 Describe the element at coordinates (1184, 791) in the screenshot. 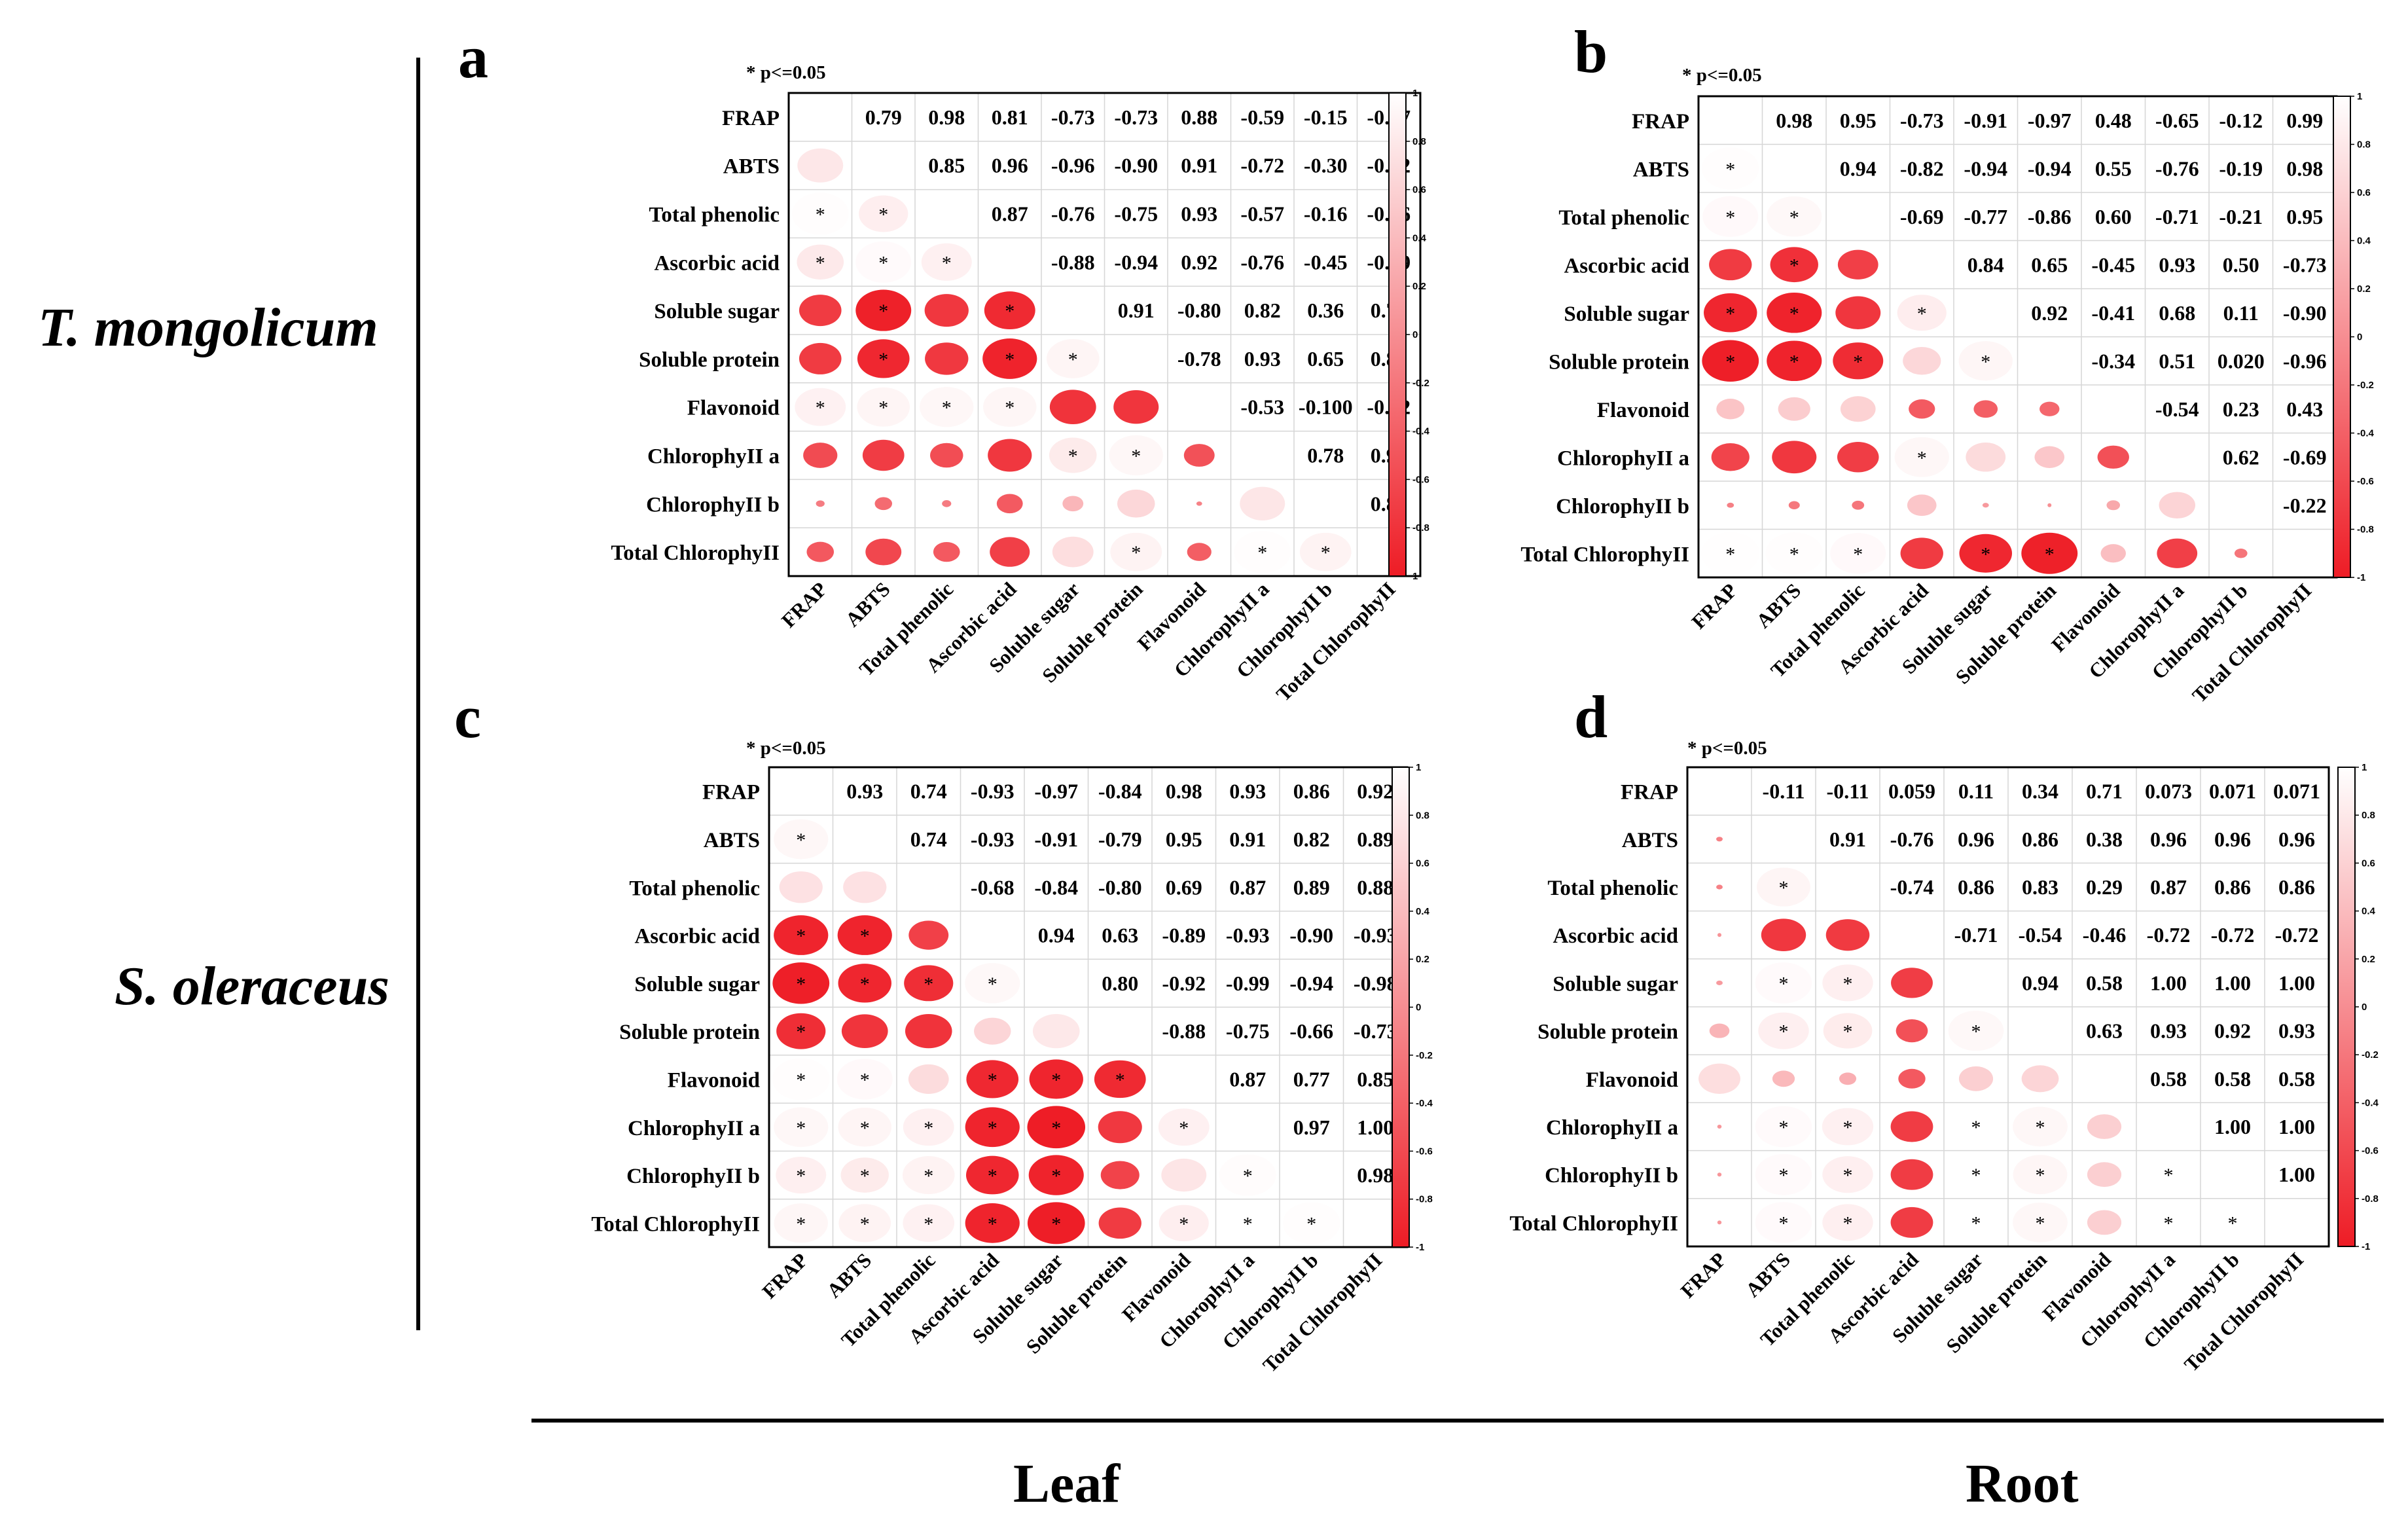

I see `coef-label: 0.98` at that location.